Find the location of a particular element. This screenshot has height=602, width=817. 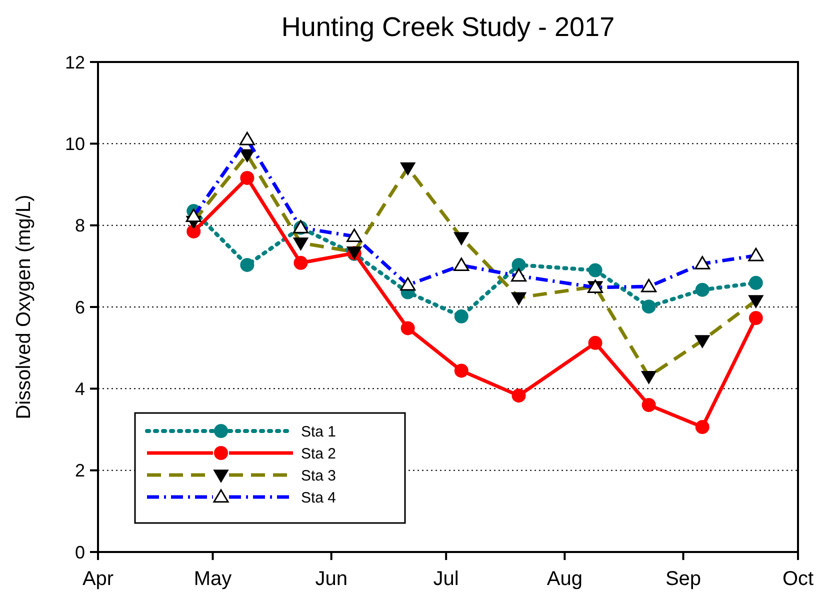

legend-label: Sta 2 is located at coordinates (318, 453).